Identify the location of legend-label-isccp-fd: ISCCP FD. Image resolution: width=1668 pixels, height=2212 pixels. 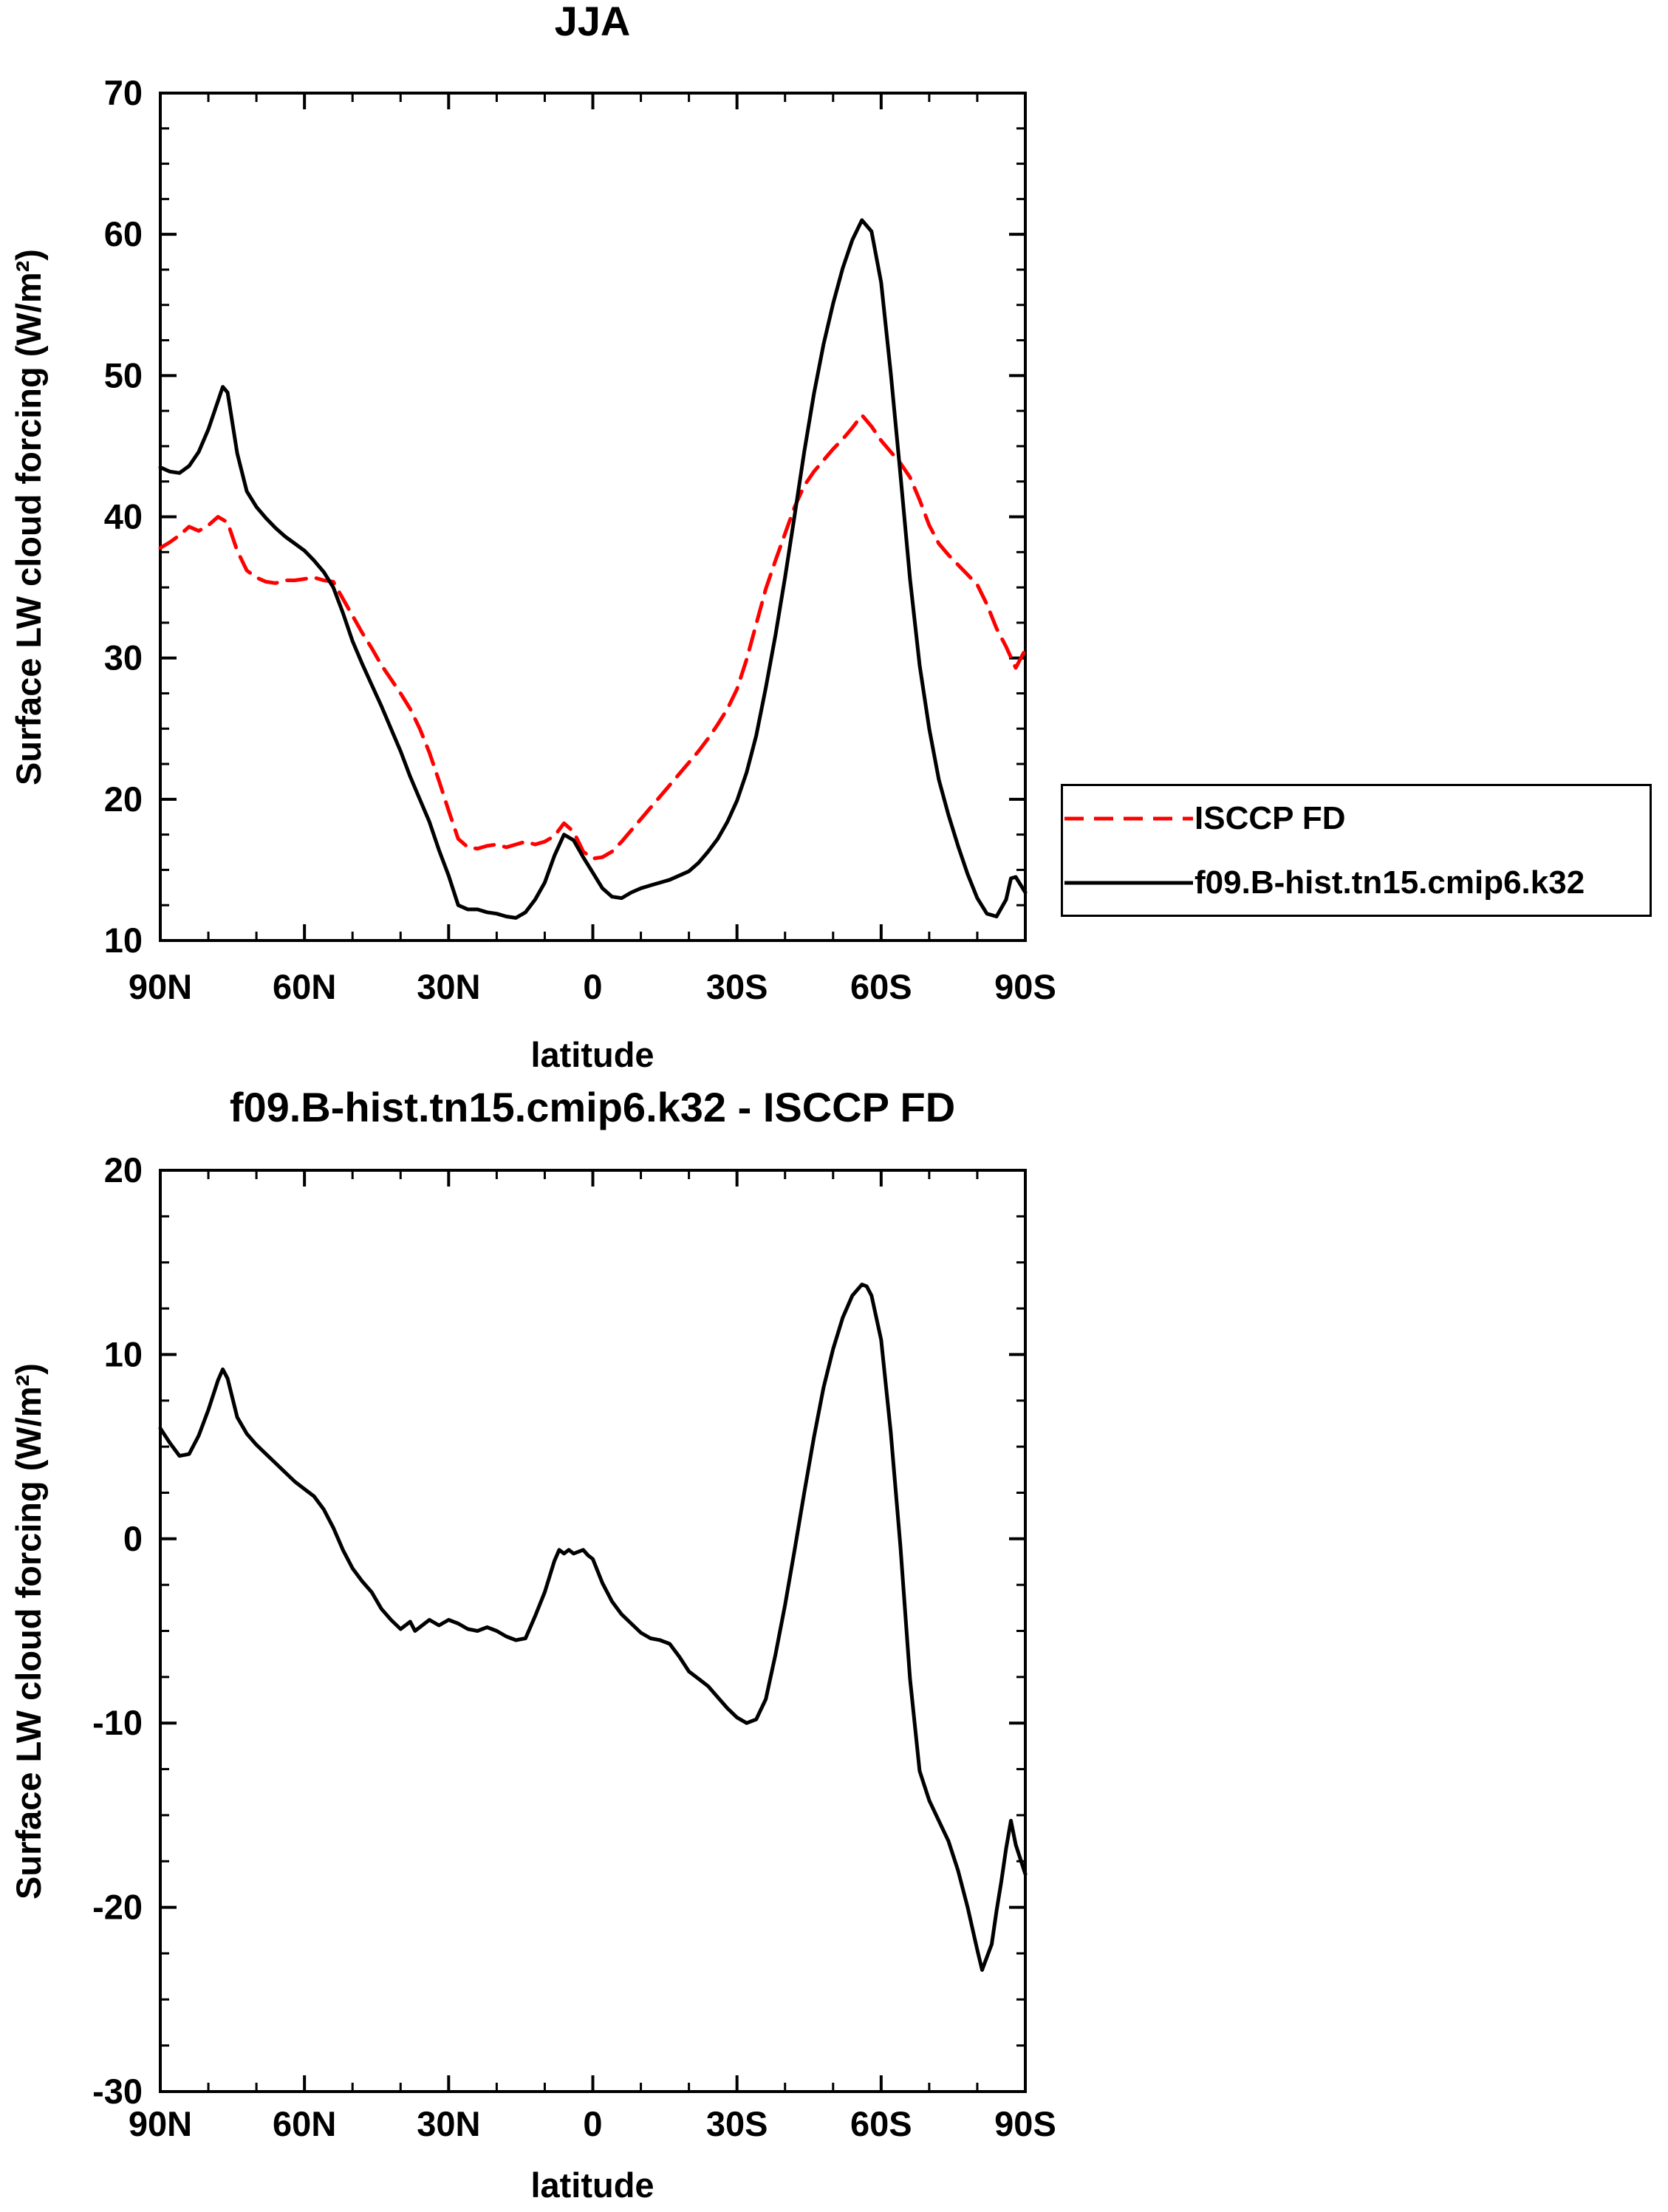
(1270, 817).